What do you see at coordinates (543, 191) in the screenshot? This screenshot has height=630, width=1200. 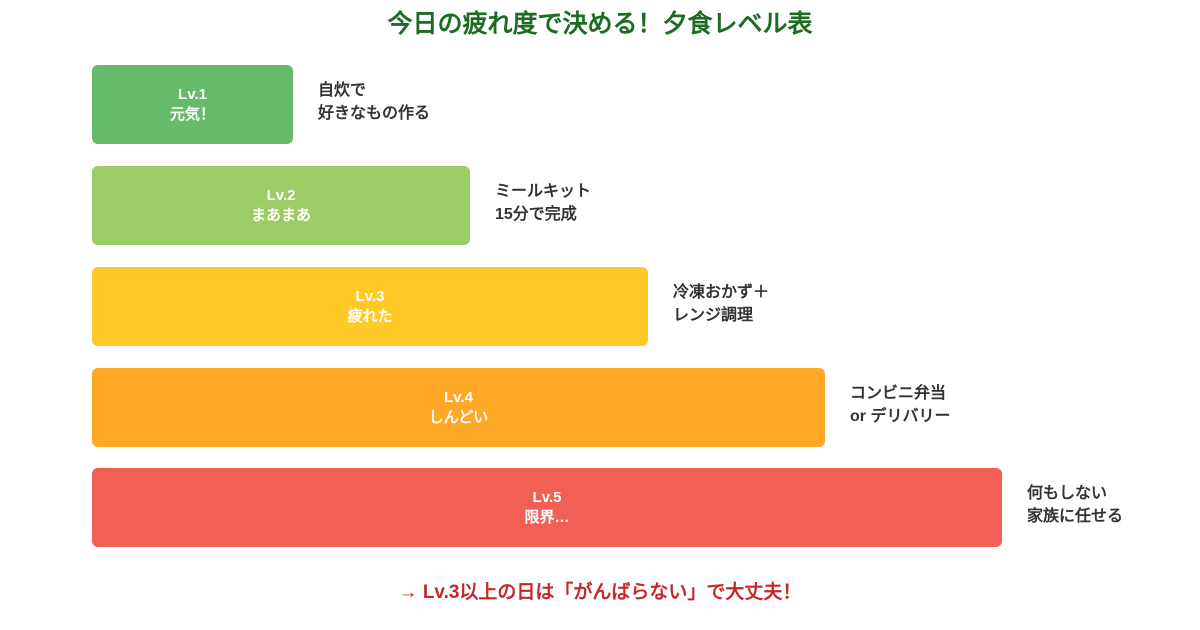 I see `desc-line: ミールキット` at bounding box center [543, 191].